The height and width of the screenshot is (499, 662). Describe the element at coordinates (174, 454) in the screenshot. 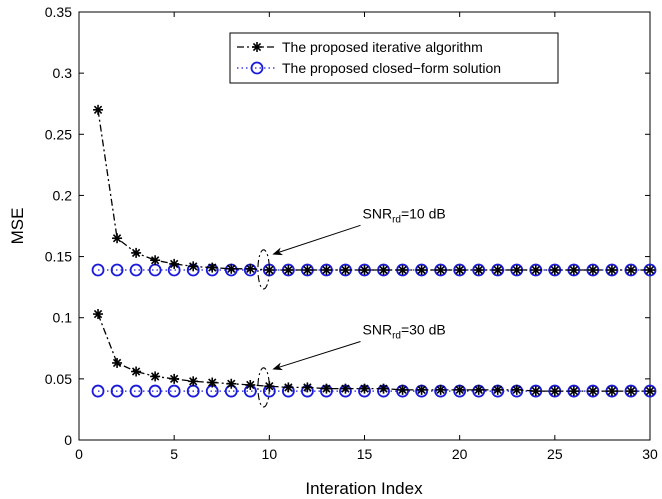

I see `x-tick-label: 5` at that location.